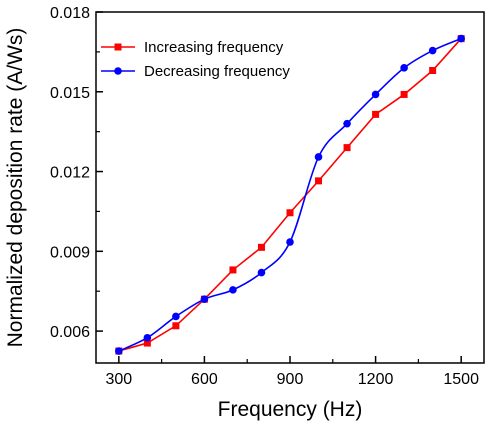  I want to click on x-tick-label: 300, so click(118, 379).